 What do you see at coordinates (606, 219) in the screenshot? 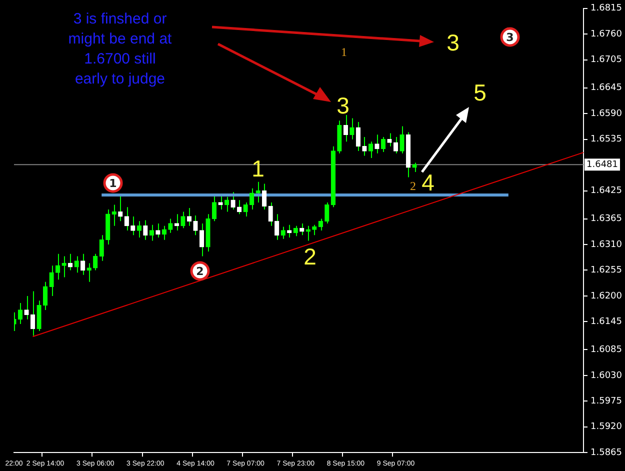
I see `y-tick-label: 1.6365` at bounding box center [606, 219].